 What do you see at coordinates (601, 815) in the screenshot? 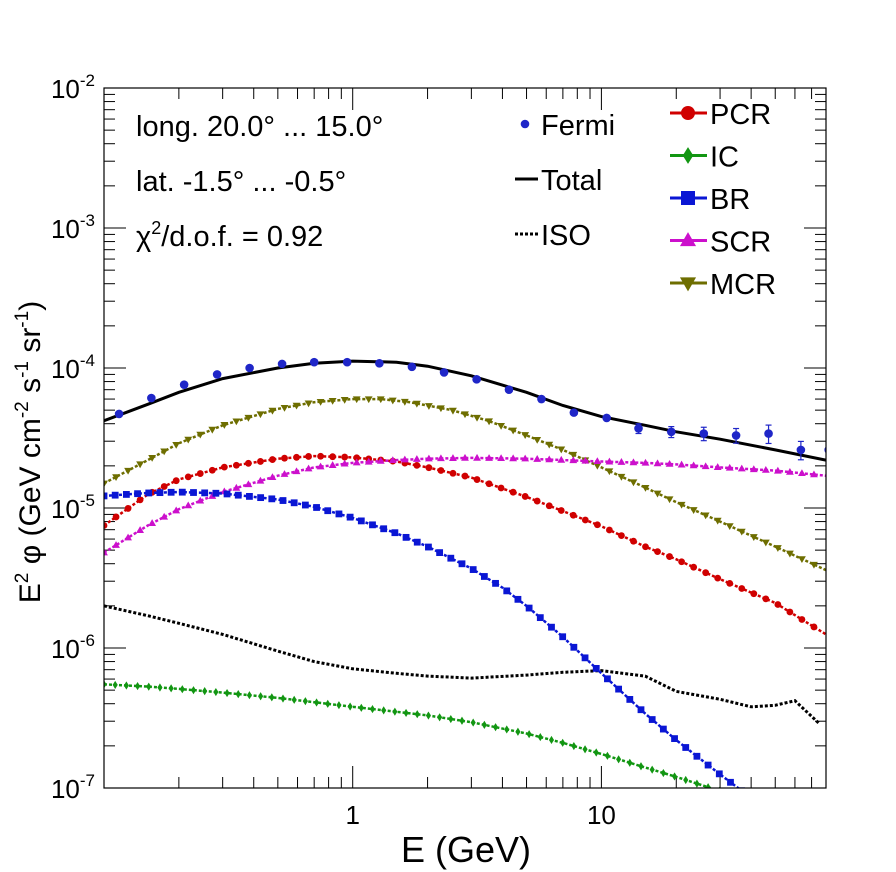
I see `x-tick-label: 10` at bounding box center [601, 815].